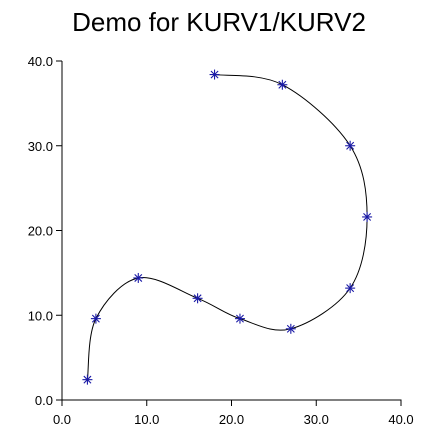  I want to click on y-tick-label: 30.0, so click(40, 146).